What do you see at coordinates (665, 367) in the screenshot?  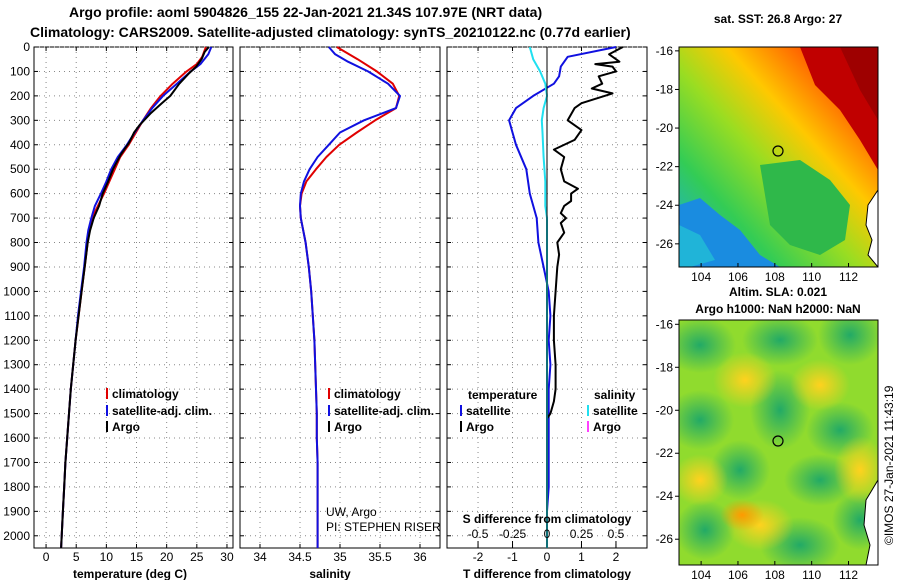 I see `sla-map-y-tick-label: -18` at bounding box center [665, 367].